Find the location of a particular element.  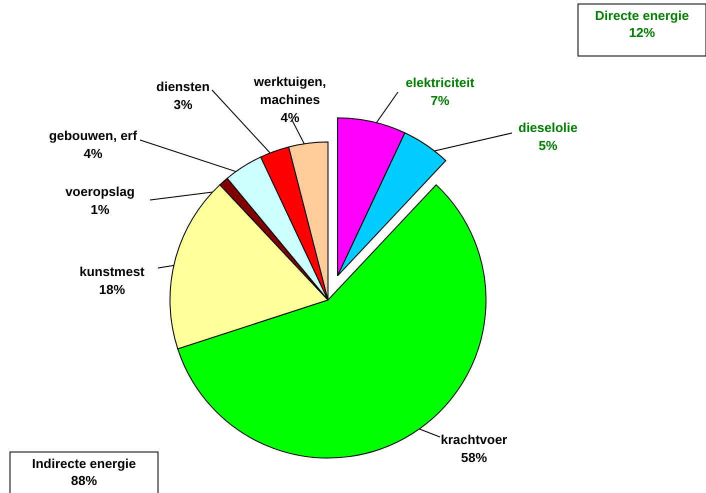

slice-label: werktuigen, machines is located at coordinates (289, 90).